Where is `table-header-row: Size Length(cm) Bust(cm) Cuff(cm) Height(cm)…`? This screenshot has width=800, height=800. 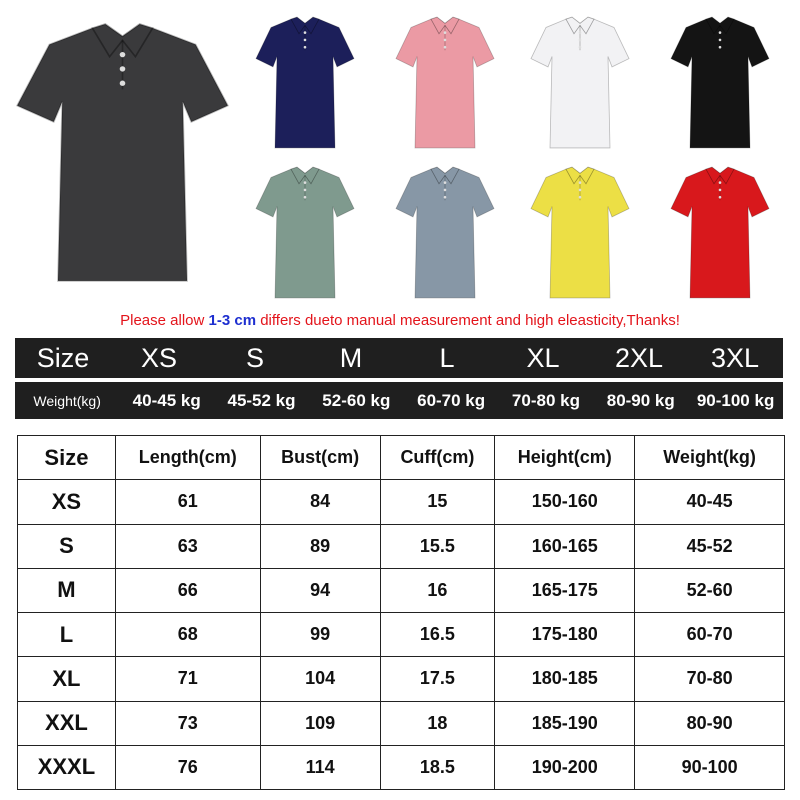 table-header-row: Size Length(cm) Bust(cm) Cuff(cm) Height(cm)… is located at coordinates (401, 457).